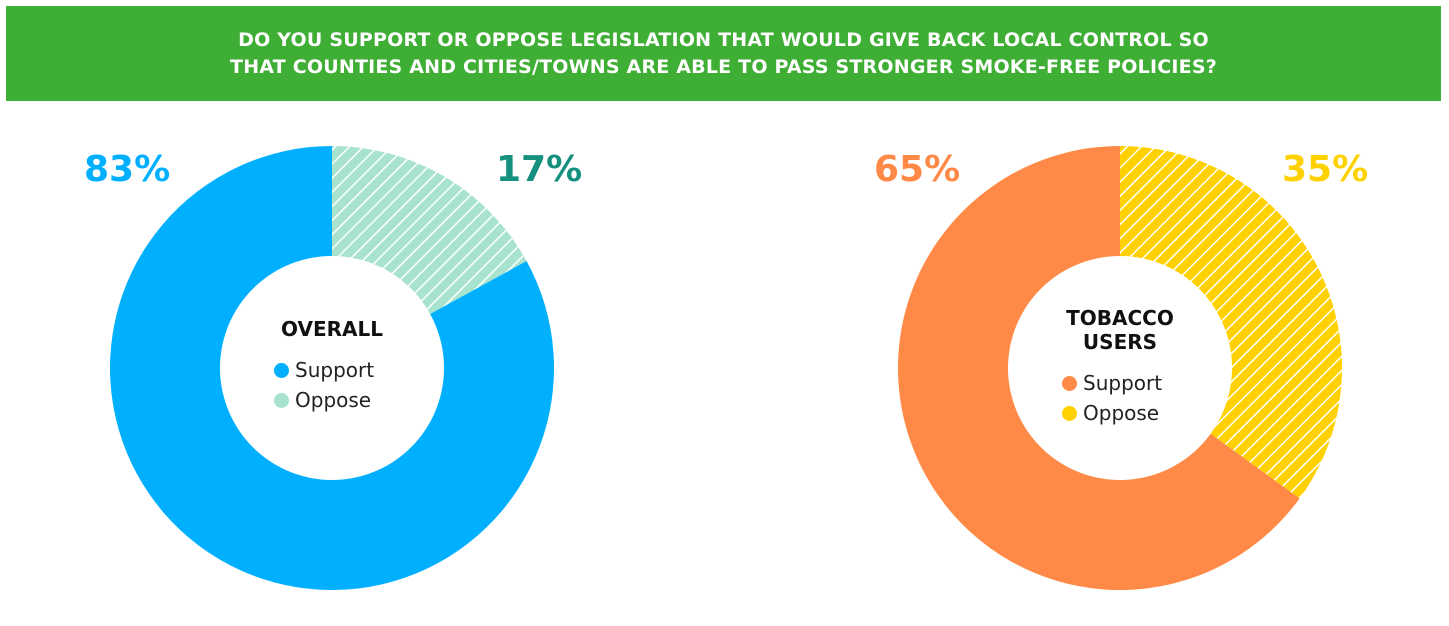 Image resolution: width=1449 pixels, height=626 pixels. Describe the element at coordinates (335, 370) in the screenshot. I see `overall-legend-support-label: Support` at that location.